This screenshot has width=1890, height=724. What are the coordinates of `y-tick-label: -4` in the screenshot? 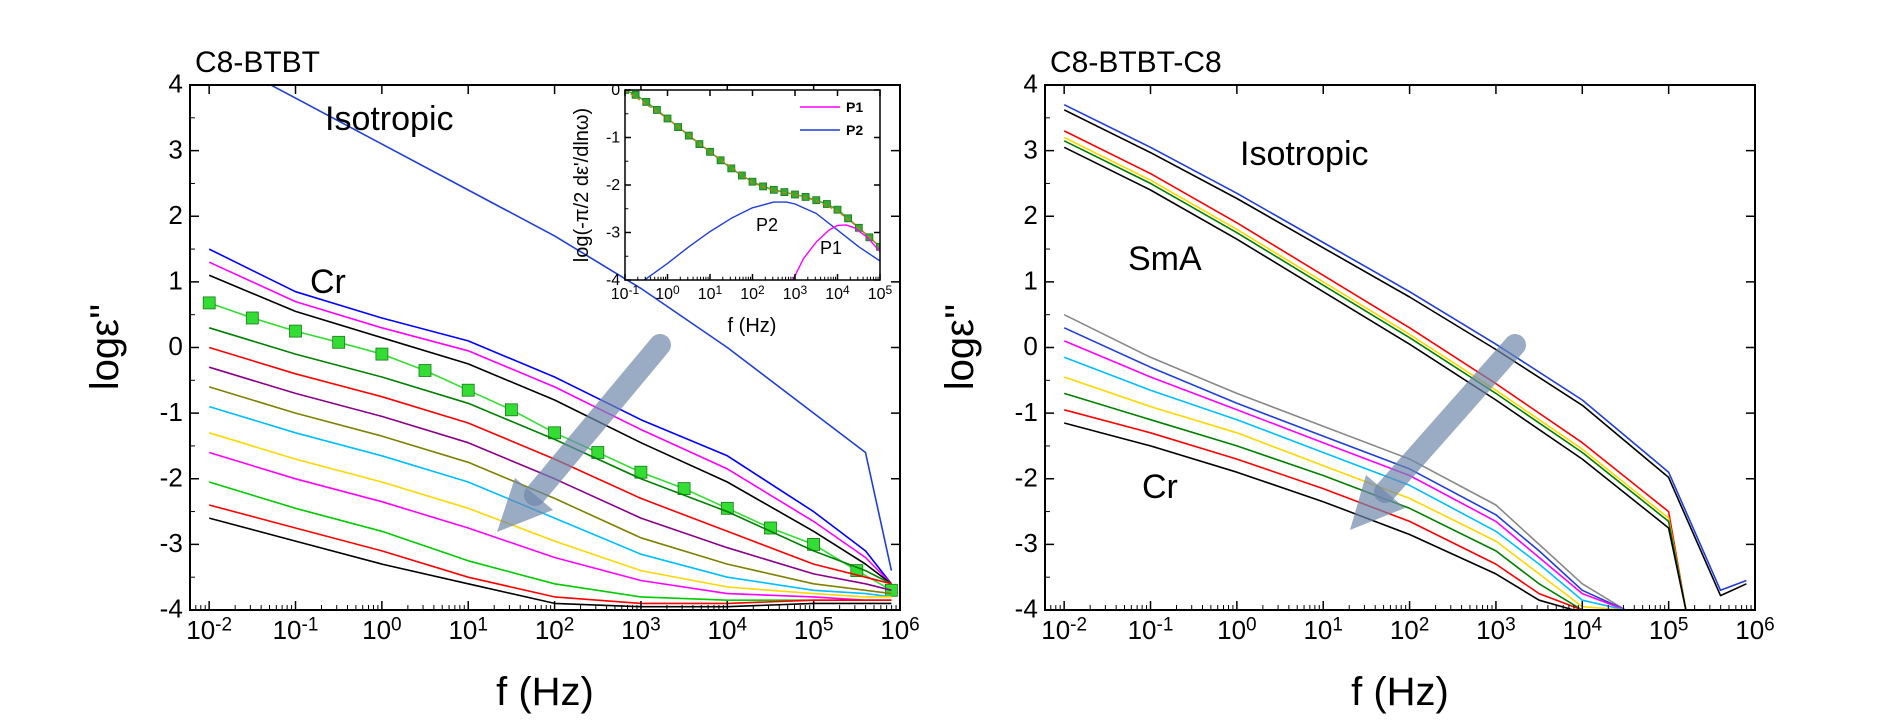 It's located at (1026, 609).